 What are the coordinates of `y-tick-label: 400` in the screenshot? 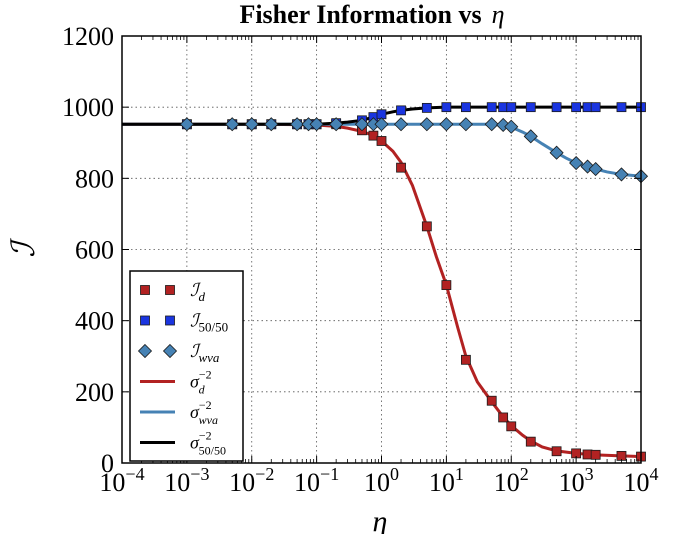 It's located at (94, 321).